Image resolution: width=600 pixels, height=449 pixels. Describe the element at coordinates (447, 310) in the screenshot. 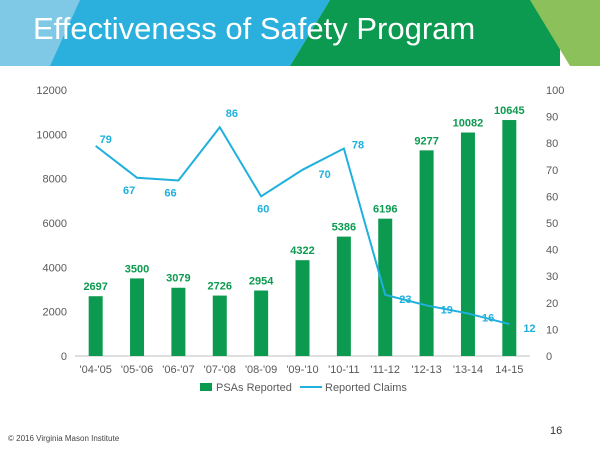

I see `line-data-label: 19` at that location.